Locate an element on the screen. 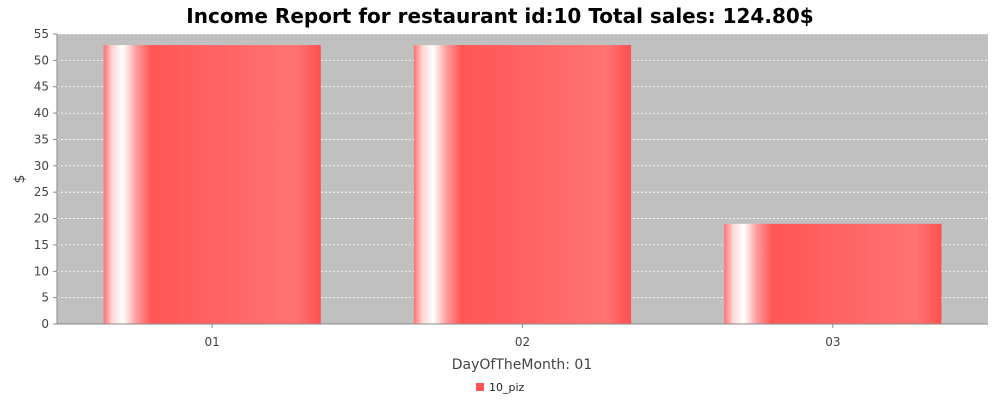  y-axis-label: $ is located at coordinates (20, 179).